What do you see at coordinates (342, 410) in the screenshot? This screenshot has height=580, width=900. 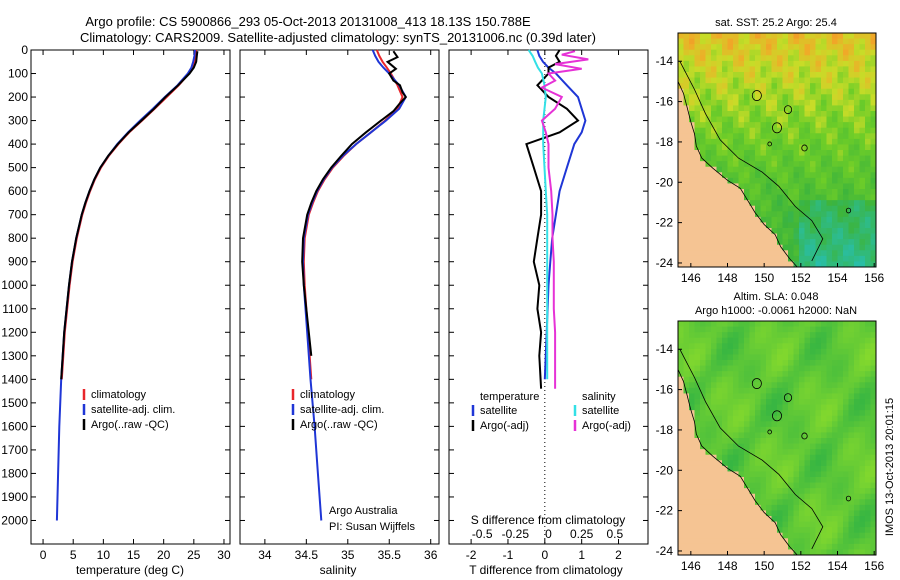 I see `legend-label: satellite-adj. clim.` at bounding box center [342, 410].